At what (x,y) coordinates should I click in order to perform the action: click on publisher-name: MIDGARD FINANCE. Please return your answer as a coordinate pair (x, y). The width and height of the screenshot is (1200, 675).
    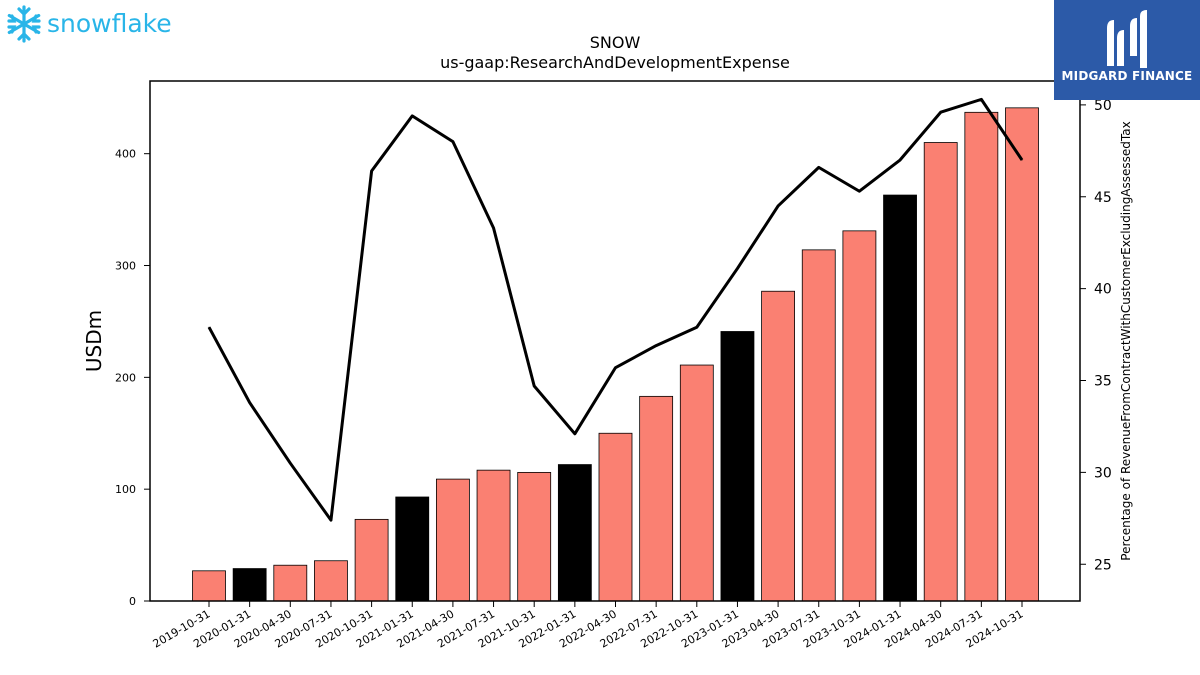
    Looking at the image, I should click on (1127, 76).